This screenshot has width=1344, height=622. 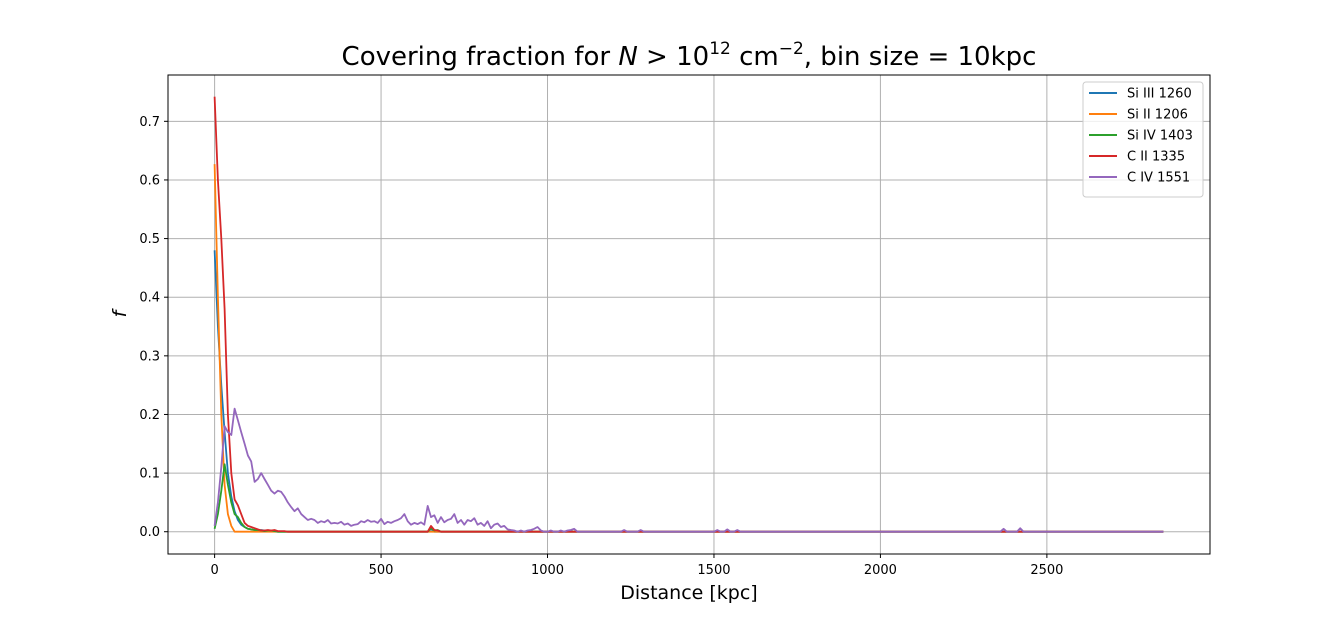 What do you see at coordinates (1046, 570) in the screenshot?
I see `x-tick-label: 2500` at bounding box center [1046, 570].